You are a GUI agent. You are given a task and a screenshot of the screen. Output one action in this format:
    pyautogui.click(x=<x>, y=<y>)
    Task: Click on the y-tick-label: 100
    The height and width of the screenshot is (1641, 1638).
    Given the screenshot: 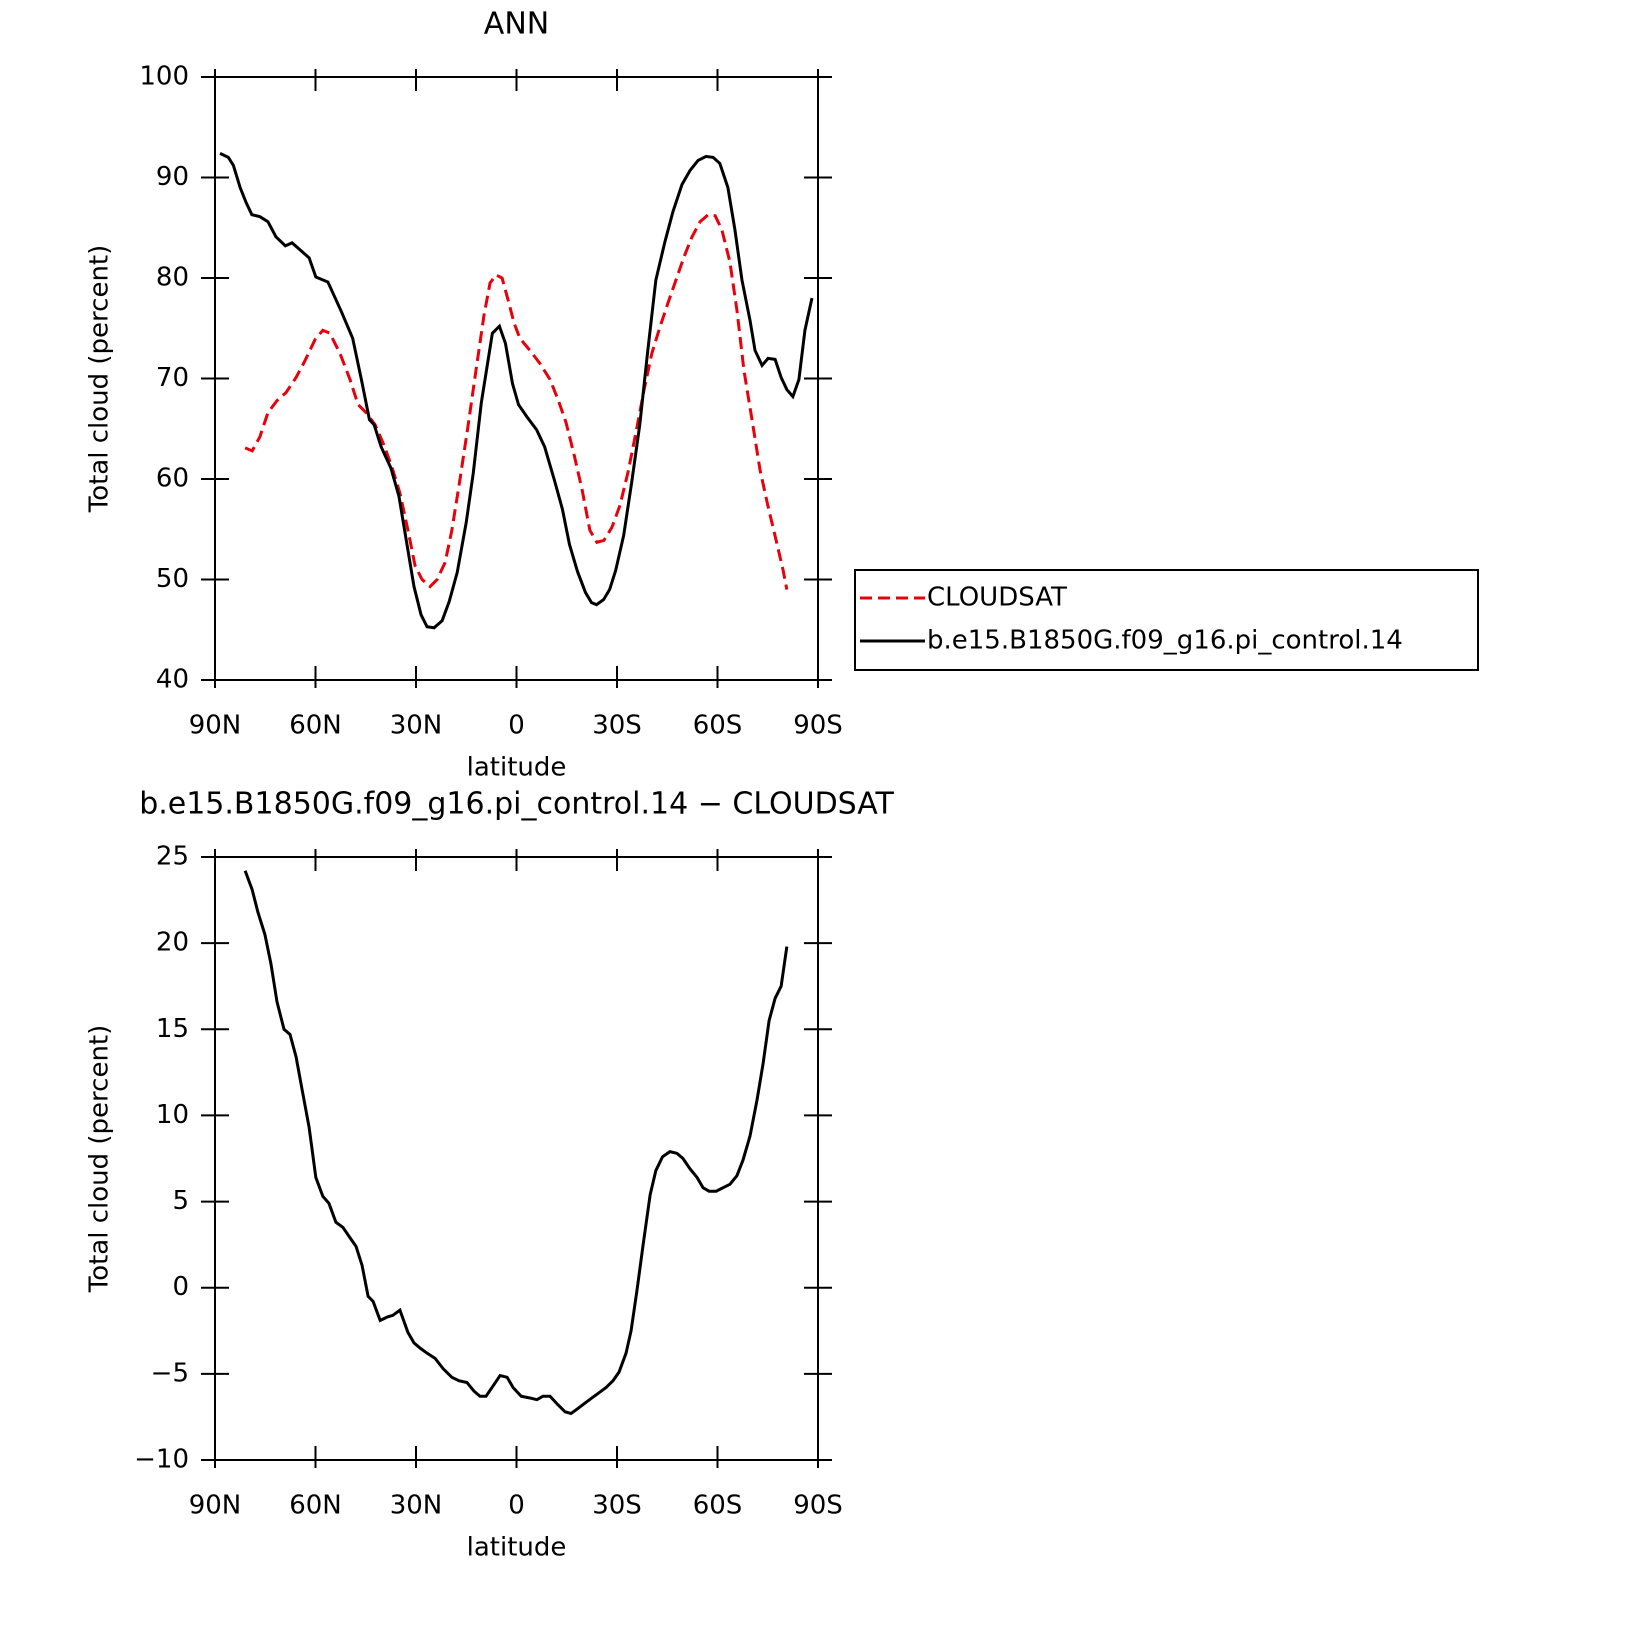 What is the action you would take?
    pyautogui.click(x=164, y=77)
    